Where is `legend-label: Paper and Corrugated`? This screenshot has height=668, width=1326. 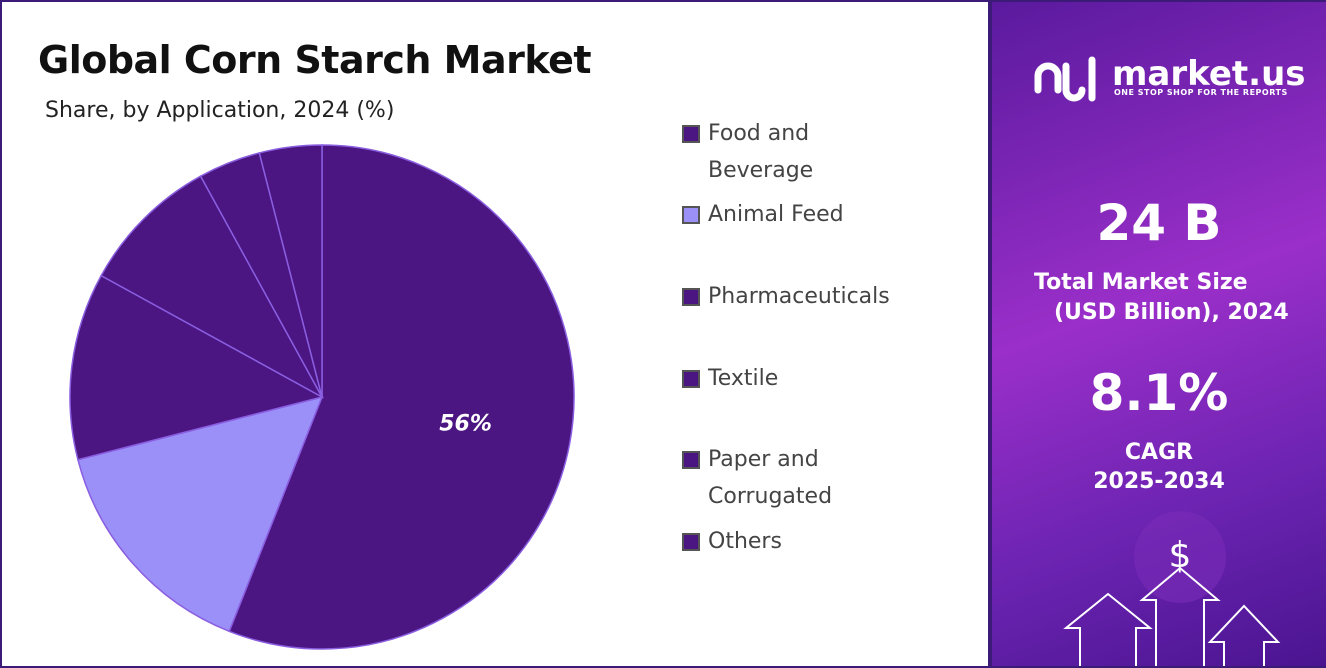
legend-label: Paper and Corrugated is located at coordinates (770, 478).